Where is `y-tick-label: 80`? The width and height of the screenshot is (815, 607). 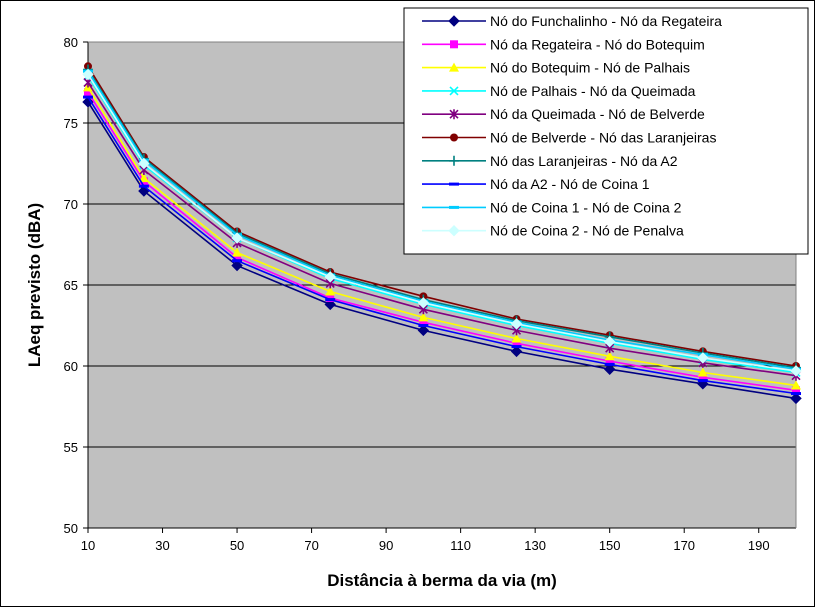
y-tick-label: 80 is located at coordinates (71, 42).